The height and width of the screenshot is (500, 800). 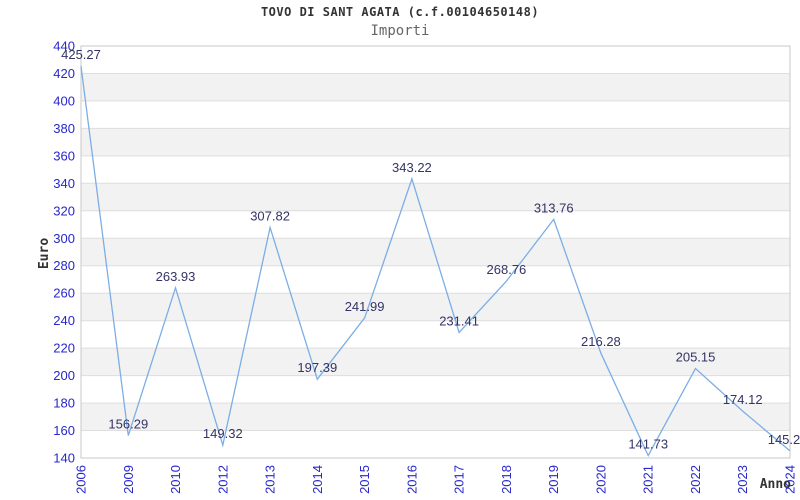 I want to click on x-tick-label: 2012, so click(x=222, y=479).